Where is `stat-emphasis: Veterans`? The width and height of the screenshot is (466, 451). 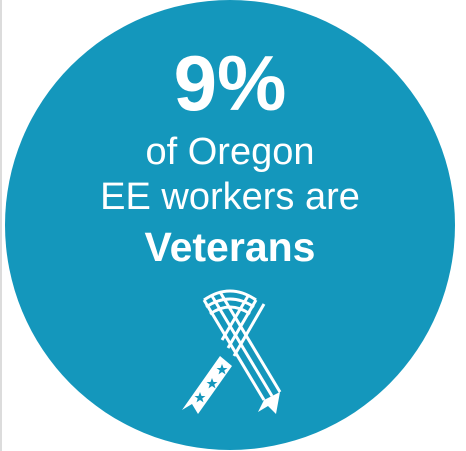
stat-emphasis: Veterans is located at coordinates (230, 247).